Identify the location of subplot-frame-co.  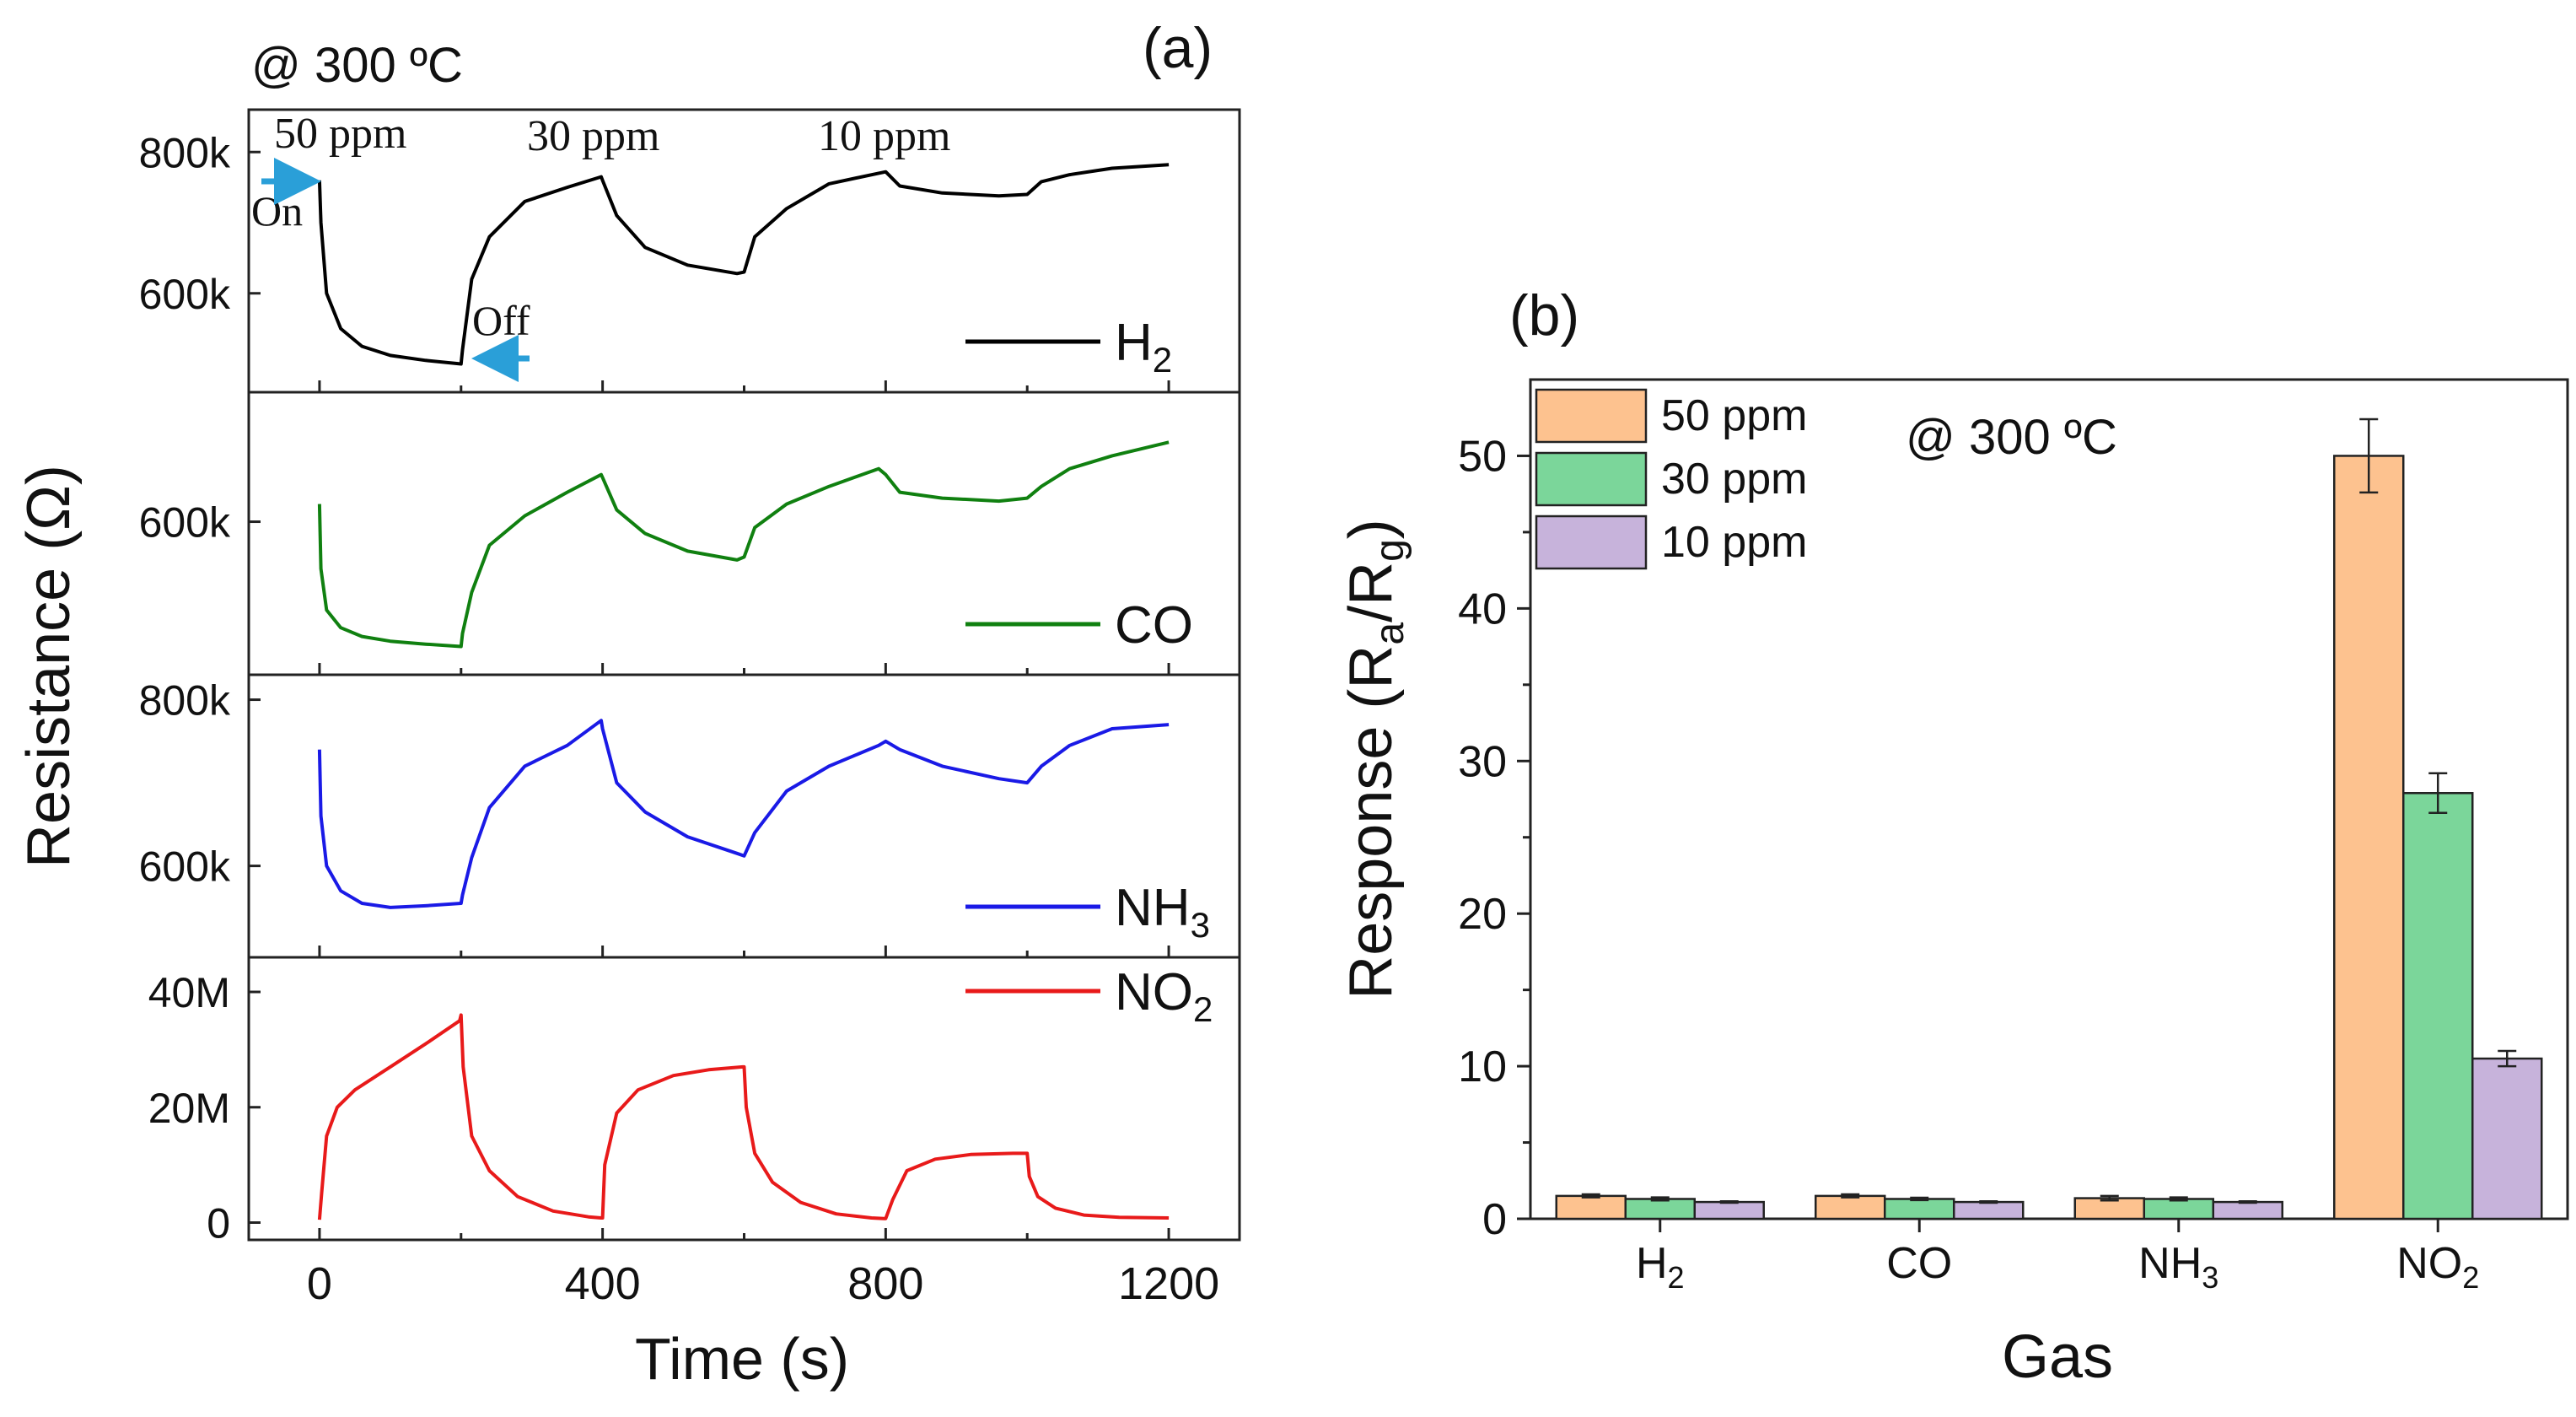
(744, 533).